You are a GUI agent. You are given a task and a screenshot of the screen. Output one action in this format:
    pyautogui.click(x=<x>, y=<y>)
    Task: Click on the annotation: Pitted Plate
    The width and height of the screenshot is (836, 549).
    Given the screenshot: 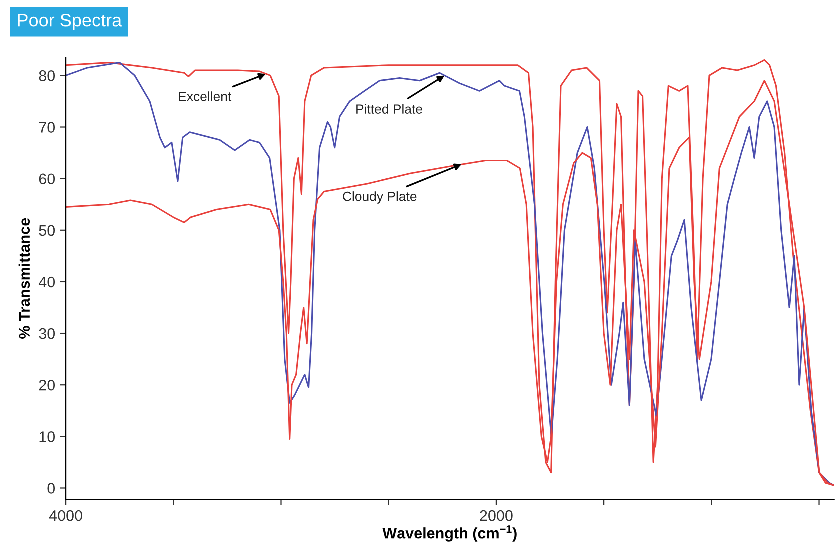 What is the action you would take?
    pyautogui.click(x=389, y=109)
    